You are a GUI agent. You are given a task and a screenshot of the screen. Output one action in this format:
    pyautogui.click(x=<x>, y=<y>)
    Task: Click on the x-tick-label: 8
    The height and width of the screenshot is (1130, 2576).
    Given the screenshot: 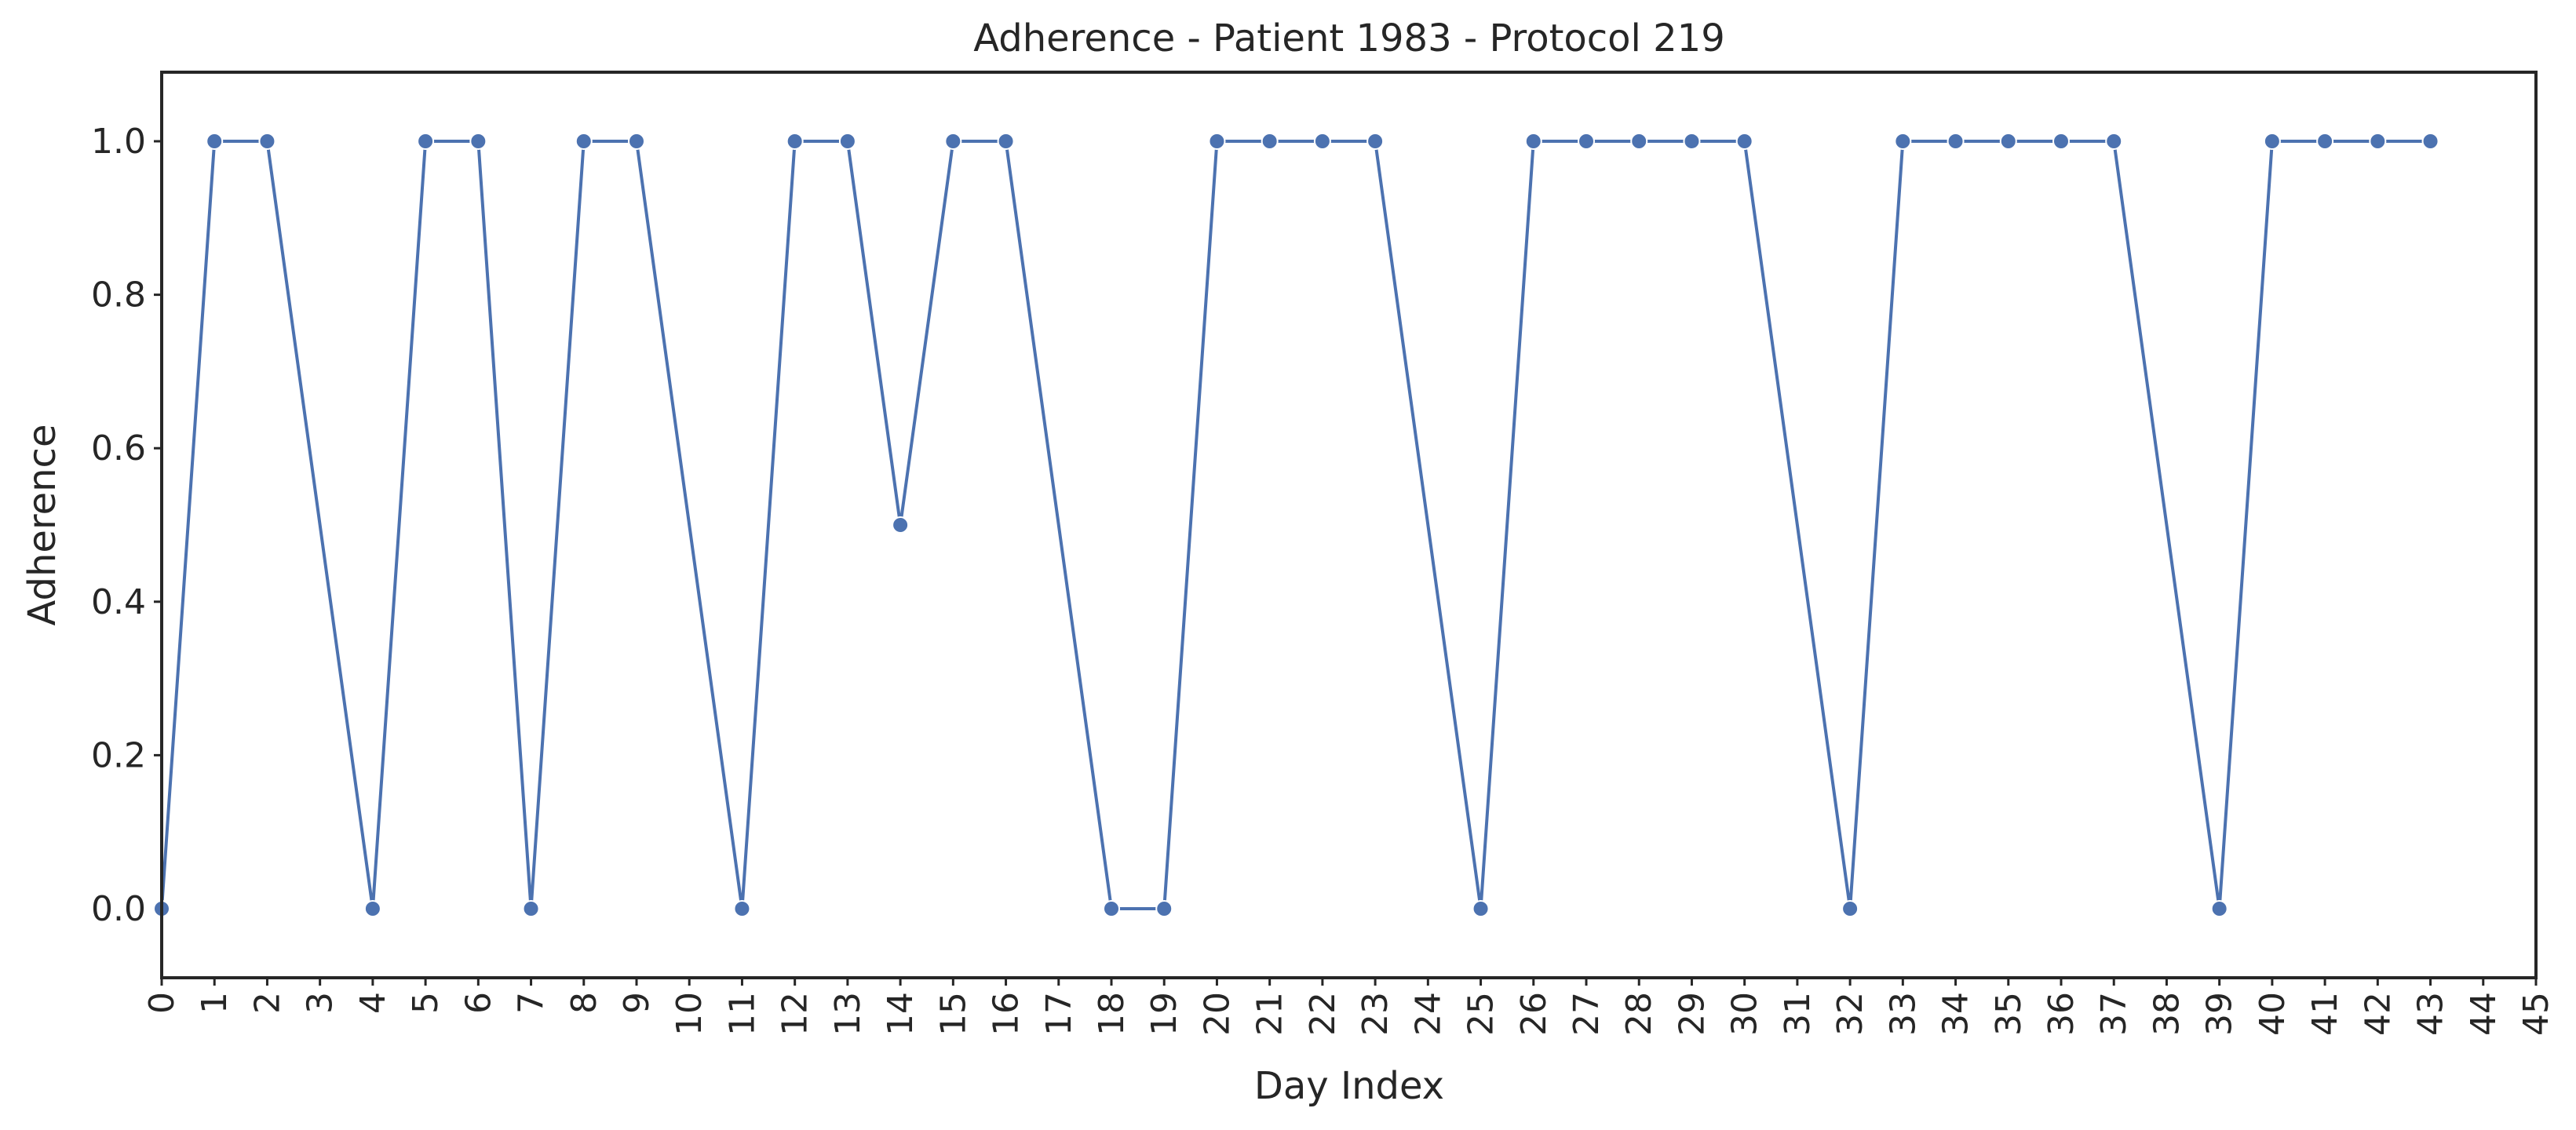 What is the action you would take?
    pyautogui.click(x=584, y=1003)
    